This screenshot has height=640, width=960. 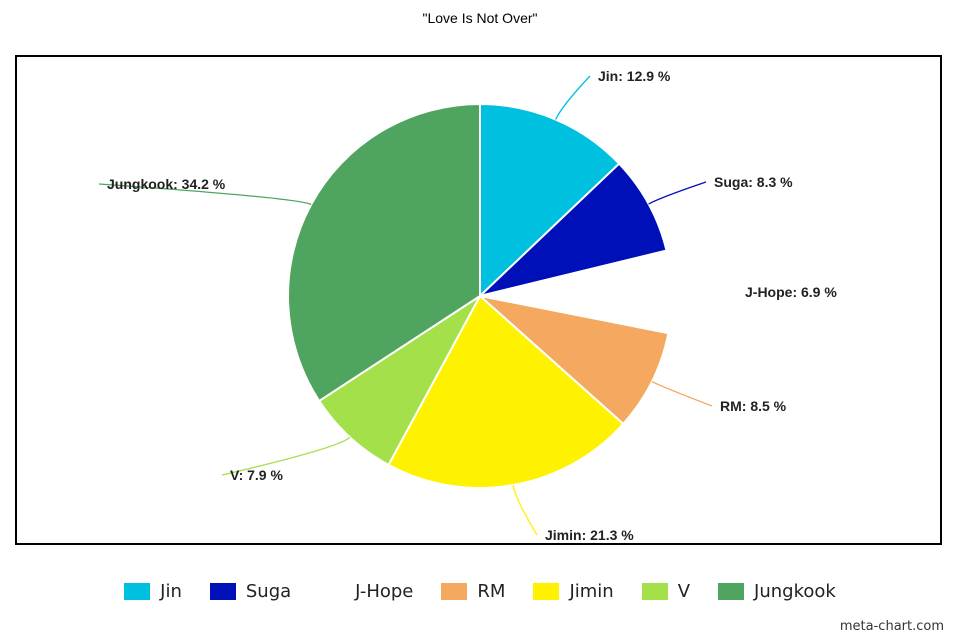 I want to click on legend-label: RM, so click(x=491, y=591).